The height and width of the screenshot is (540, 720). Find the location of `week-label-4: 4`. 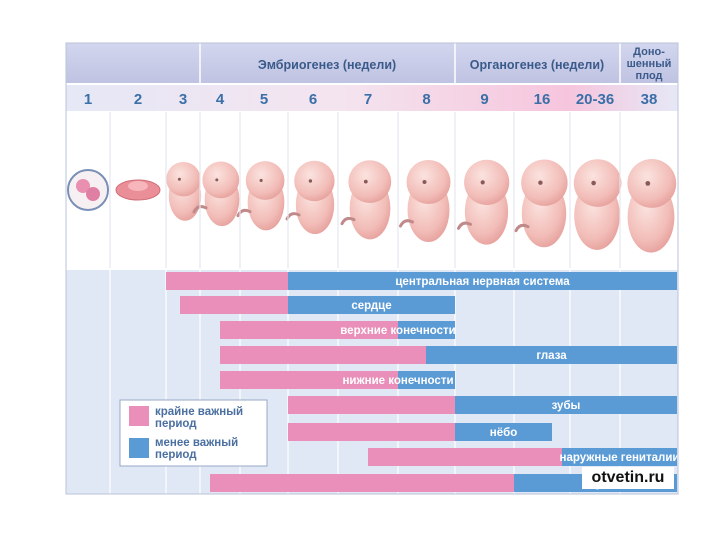

week-label-4: 4 is located at coordinates (220, 99).